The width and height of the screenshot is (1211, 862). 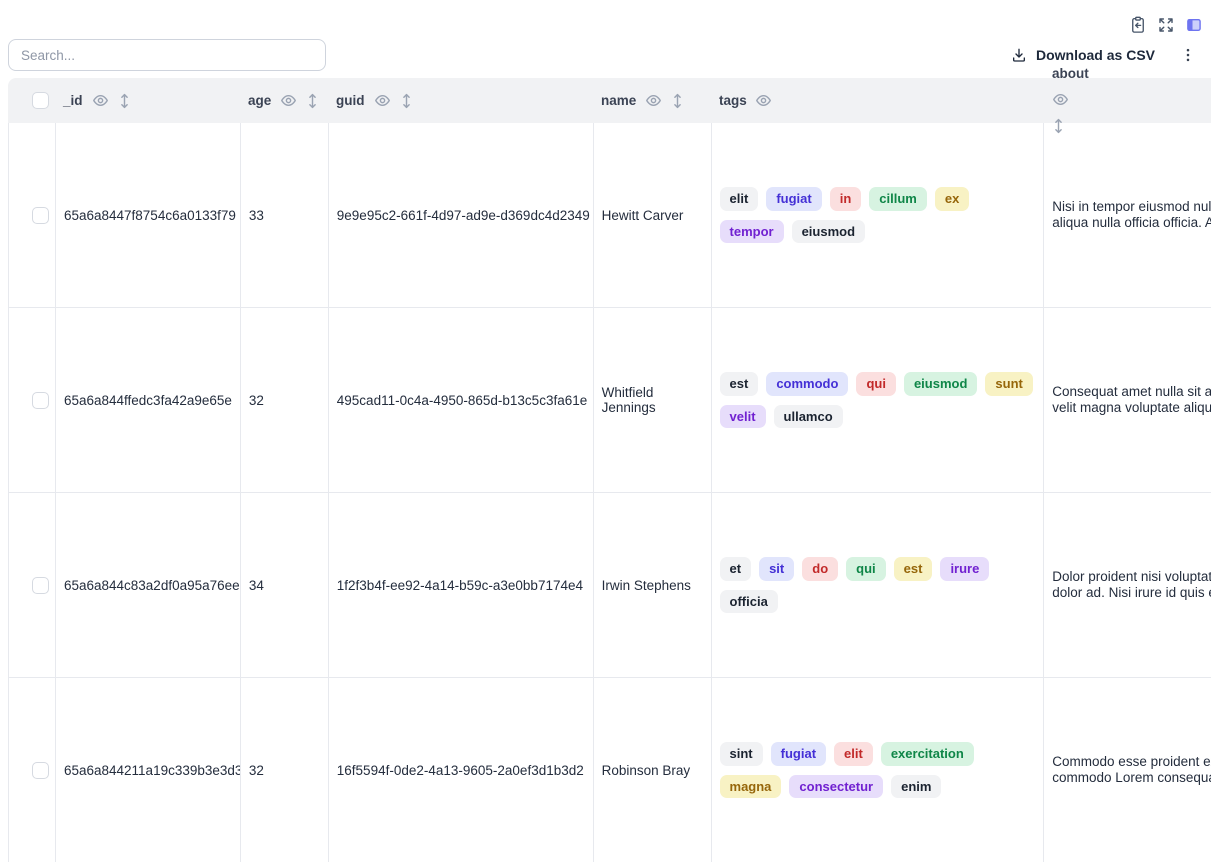 What do you see at coordinates (1131, 391) in the screenshot?
I see `about-text-line: Consequat amet nulla sit au` at bounding box center [1131, 391].